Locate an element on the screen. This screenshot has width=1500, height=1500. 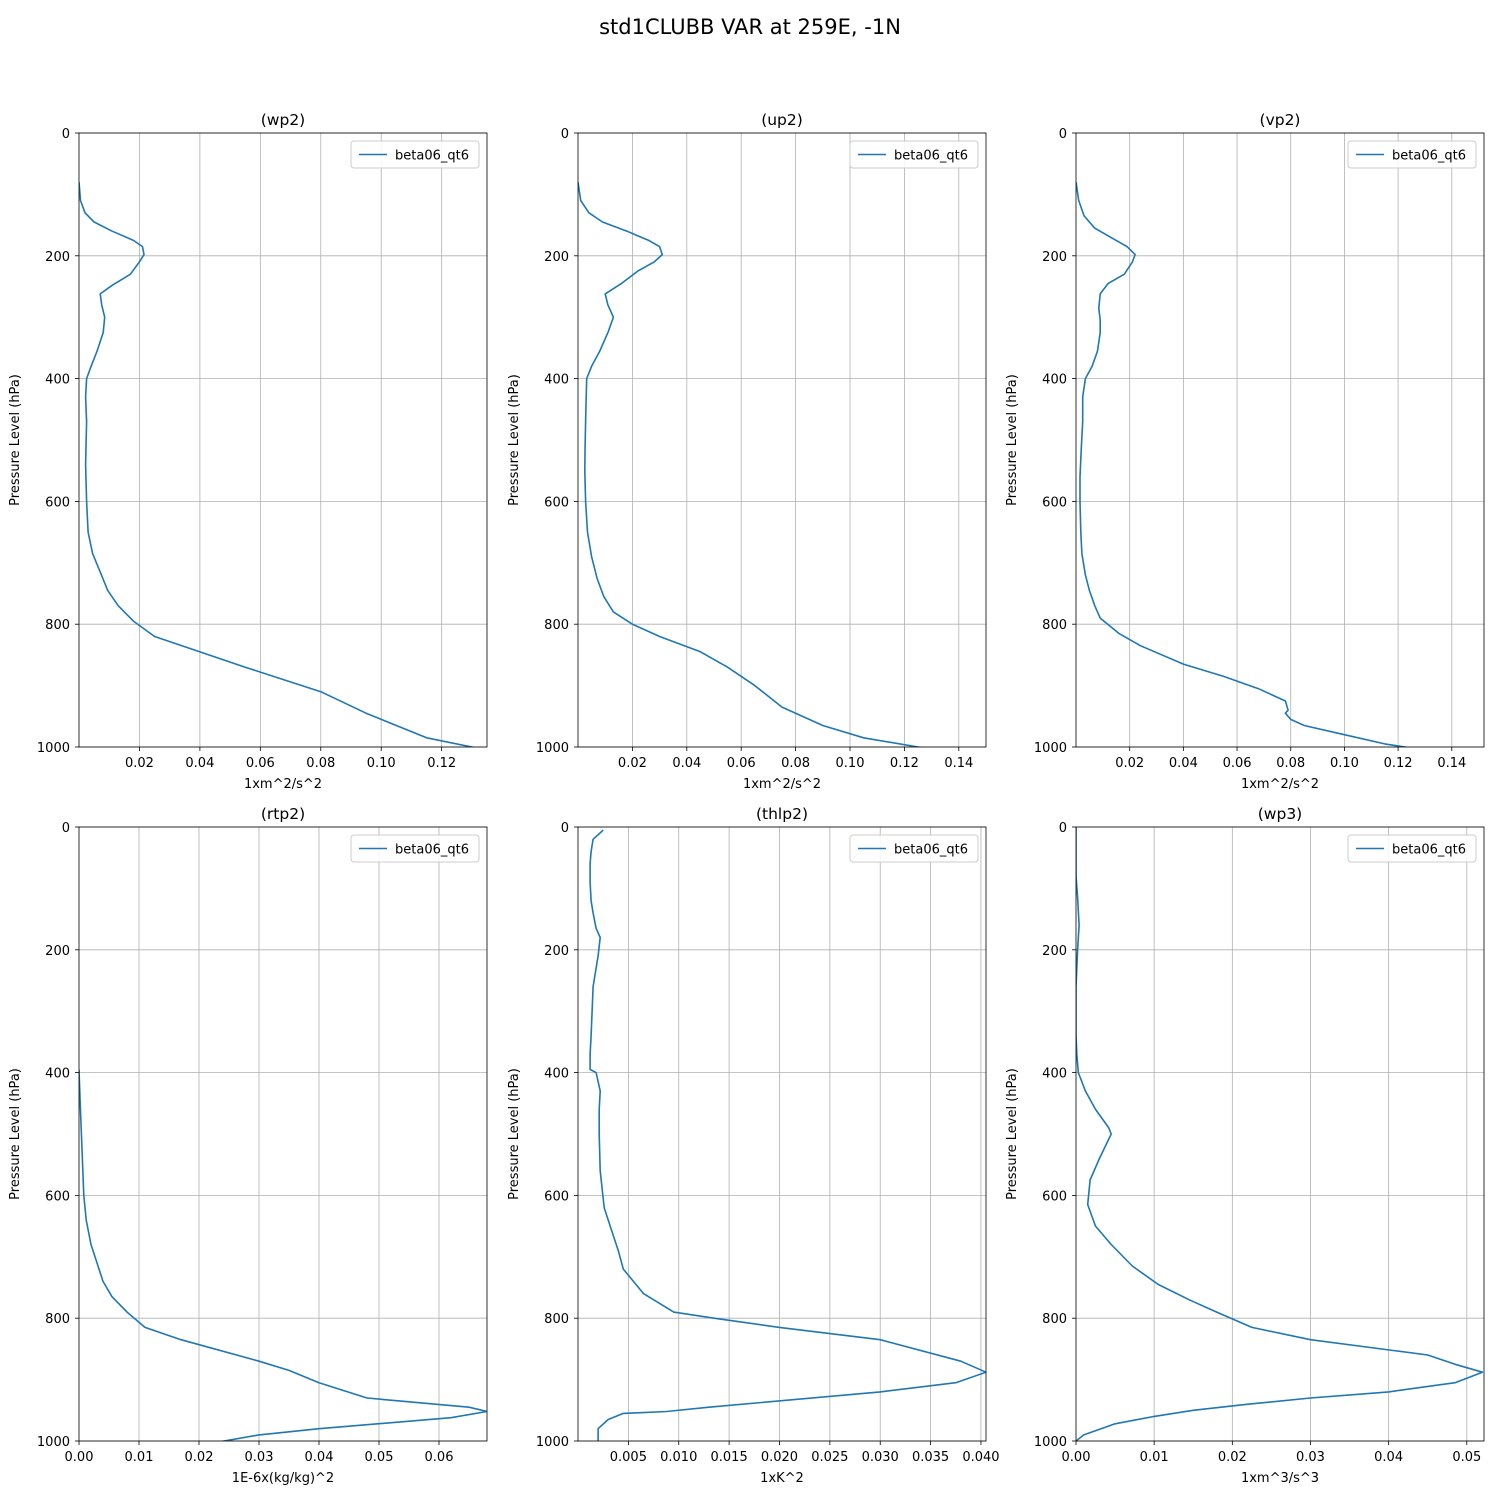
subplot-title: (wp2) is located at coordinates (283, 120).